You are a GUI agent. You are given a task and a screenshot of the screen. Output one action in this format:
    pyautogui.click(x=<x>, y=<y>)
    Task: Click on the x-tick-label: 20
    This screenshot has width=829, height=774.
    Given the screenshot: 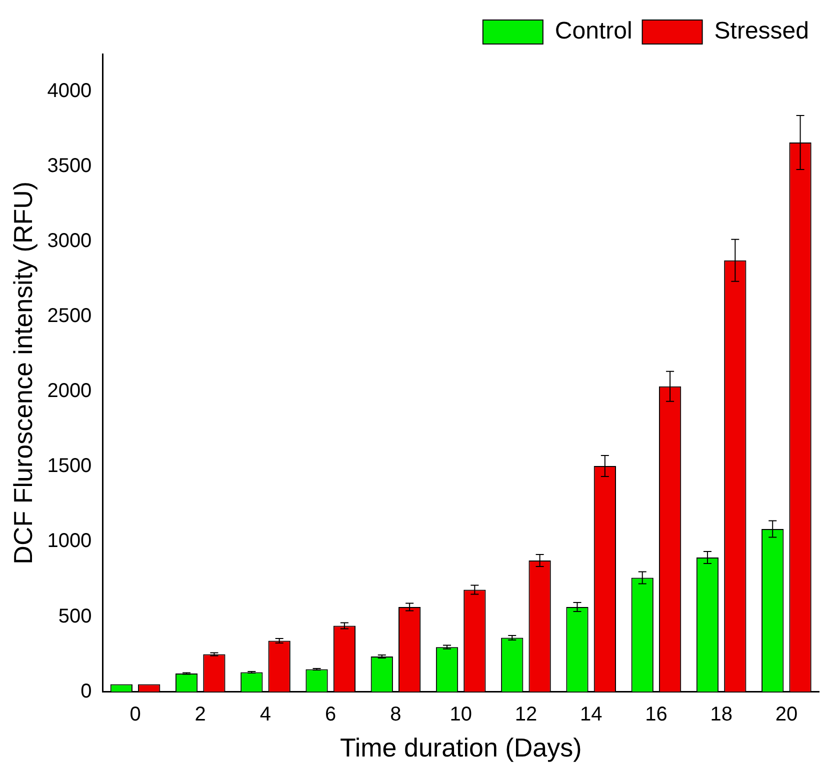 What is the action you would take?
    pyautogui.click(x=786, y=714)
    